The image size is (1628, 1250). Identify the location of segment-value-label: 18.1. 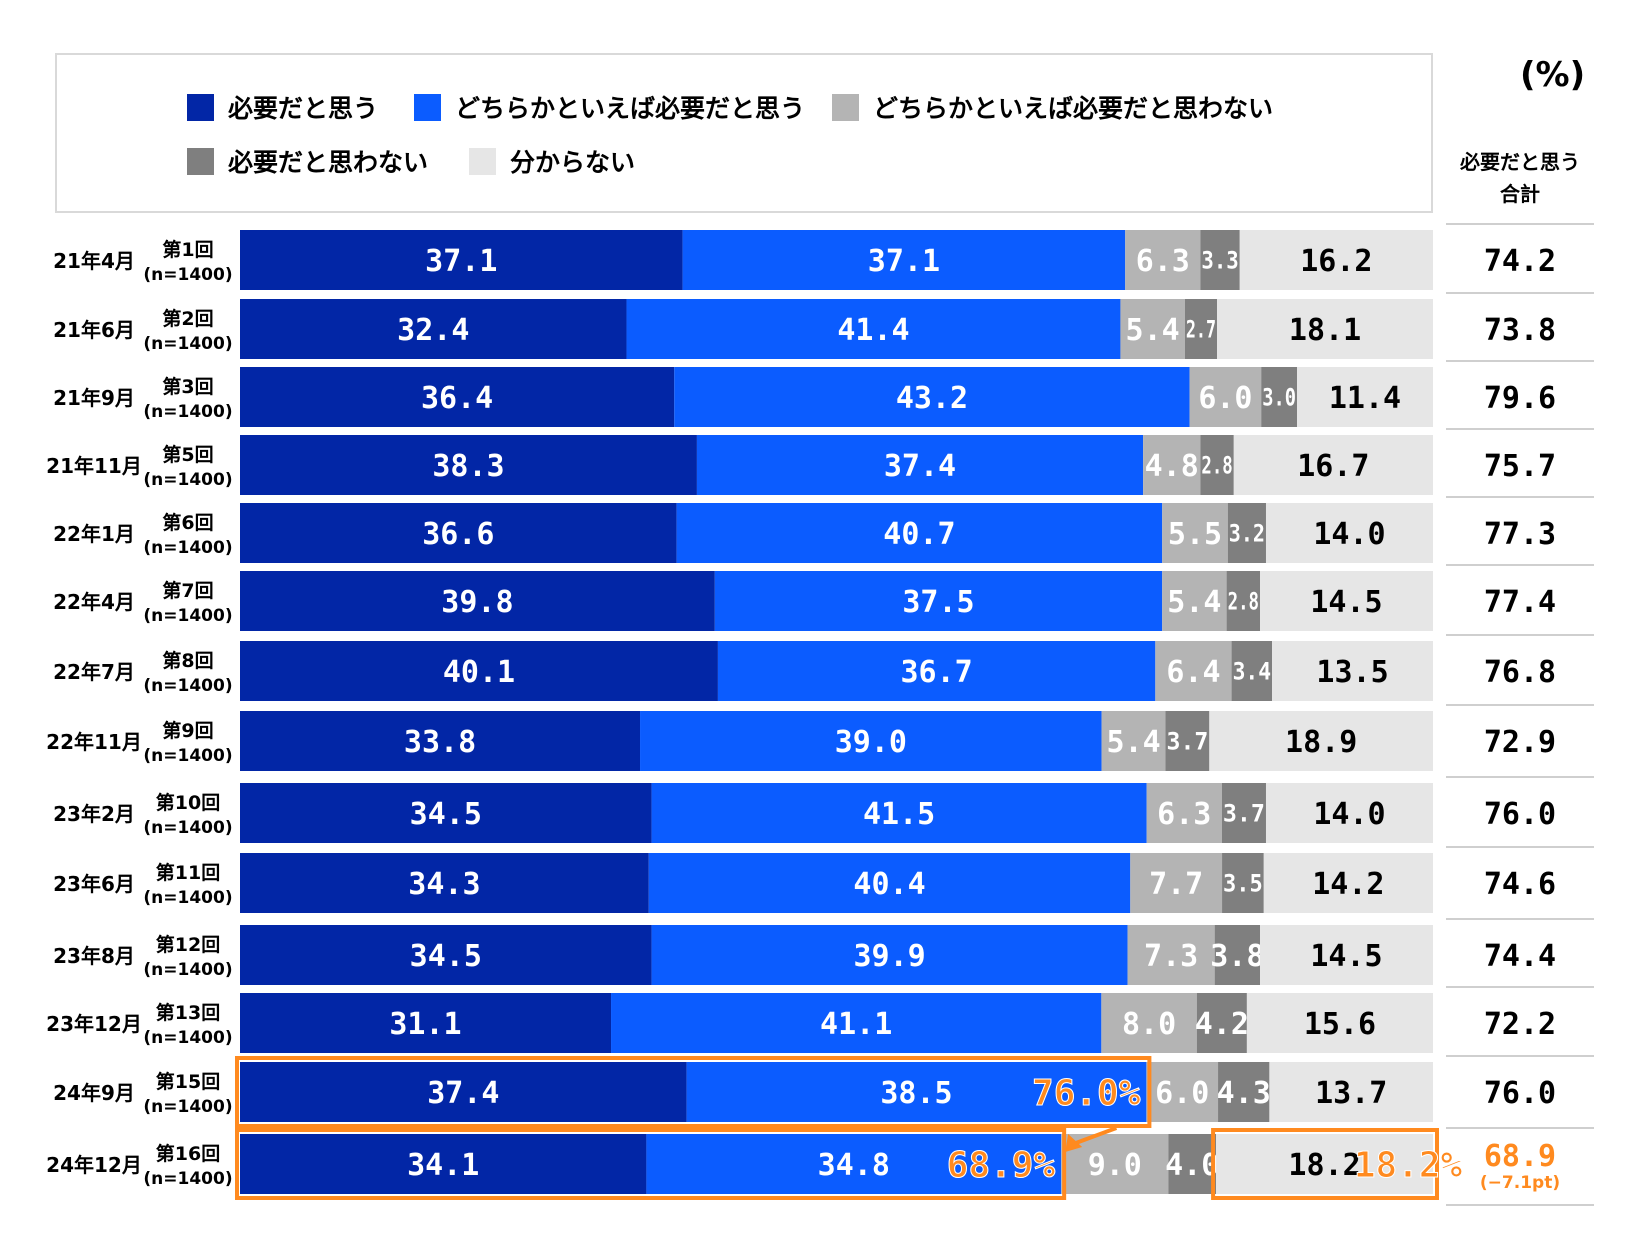
(1325, 330).